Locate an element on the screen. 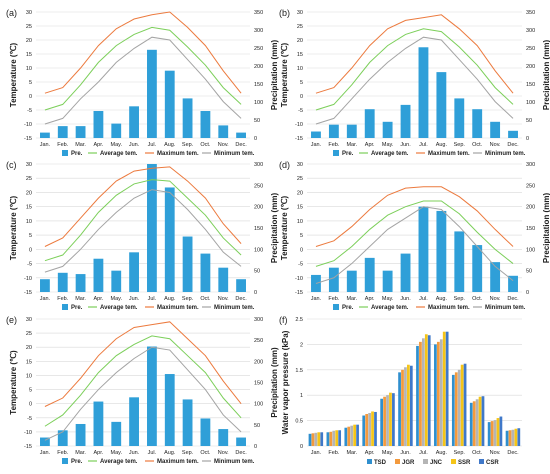 The height and width of the screenshot is (474, 550). legend-label: Pre. is located at coordinates (77, 154).